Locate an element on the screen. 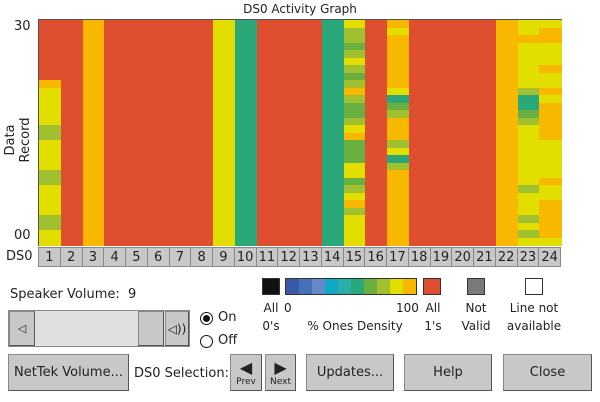 The image size is (600, 402). volume-down-icon: ◁ is located at coordinates (22, 328).